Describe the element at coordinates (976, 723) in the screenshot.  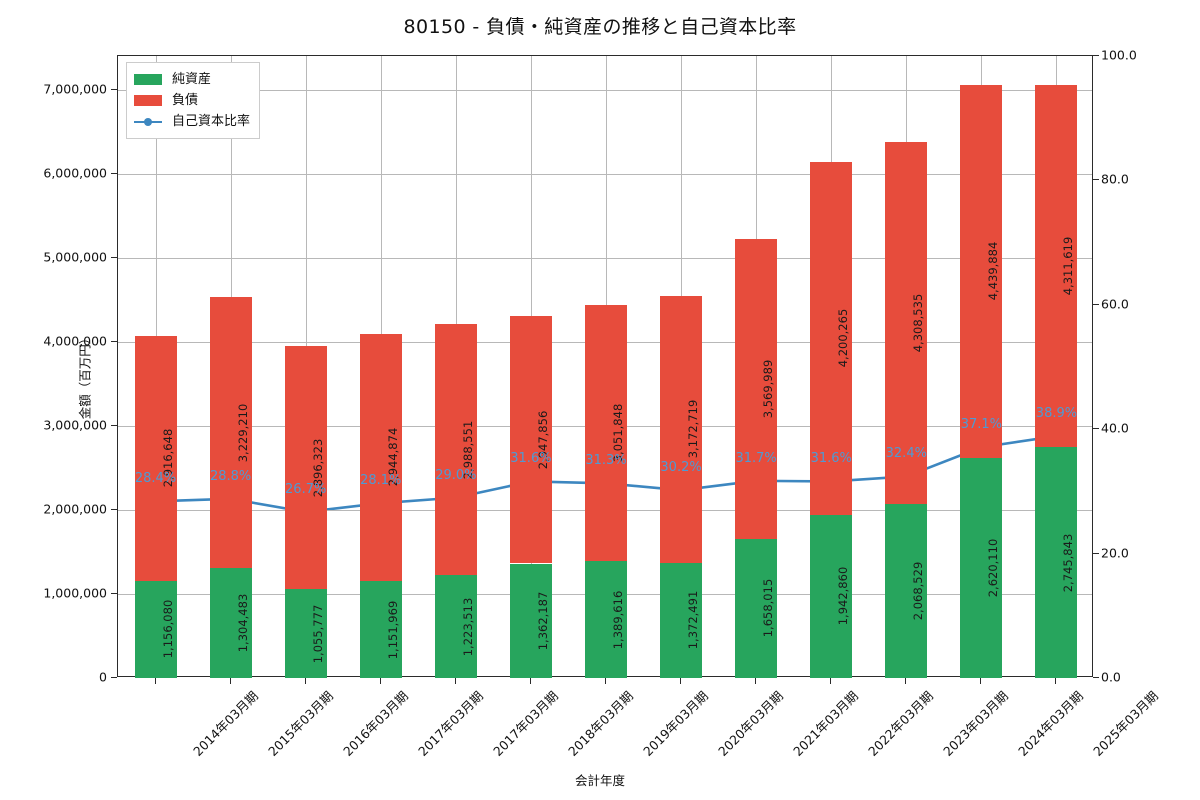
I see `x-axis-tick-label: 2023年03月期` at that location.